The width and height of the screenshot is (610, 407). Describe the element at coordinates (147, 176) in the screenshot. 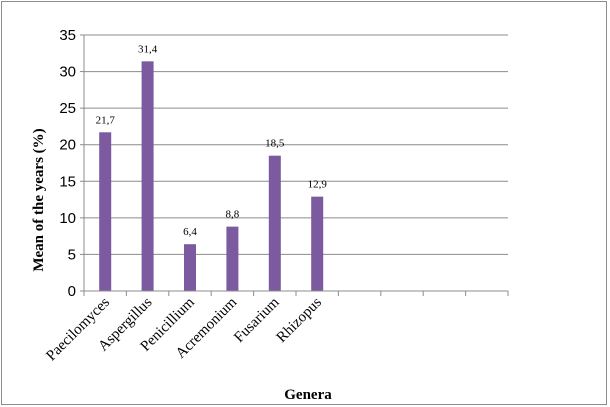

I see `bar-aspergillus` at that location.